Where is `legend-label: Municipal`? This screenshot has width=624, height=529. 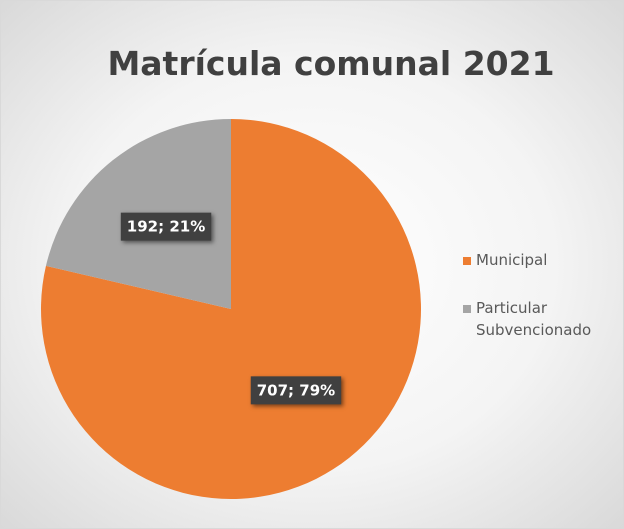 legend-label: Municipal is located at coordinates (512, 260).